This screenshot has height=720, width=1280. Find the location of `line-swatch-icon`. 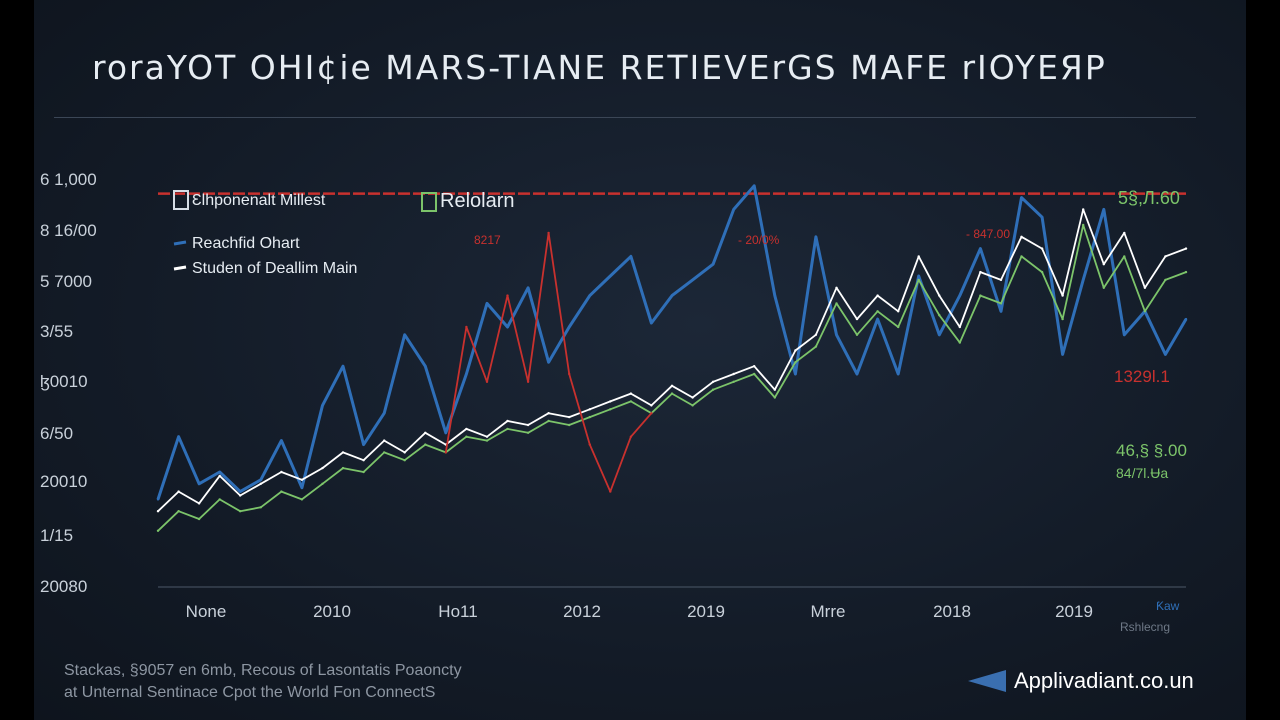

line-swatch-icon is located at coordinates (180, 243).